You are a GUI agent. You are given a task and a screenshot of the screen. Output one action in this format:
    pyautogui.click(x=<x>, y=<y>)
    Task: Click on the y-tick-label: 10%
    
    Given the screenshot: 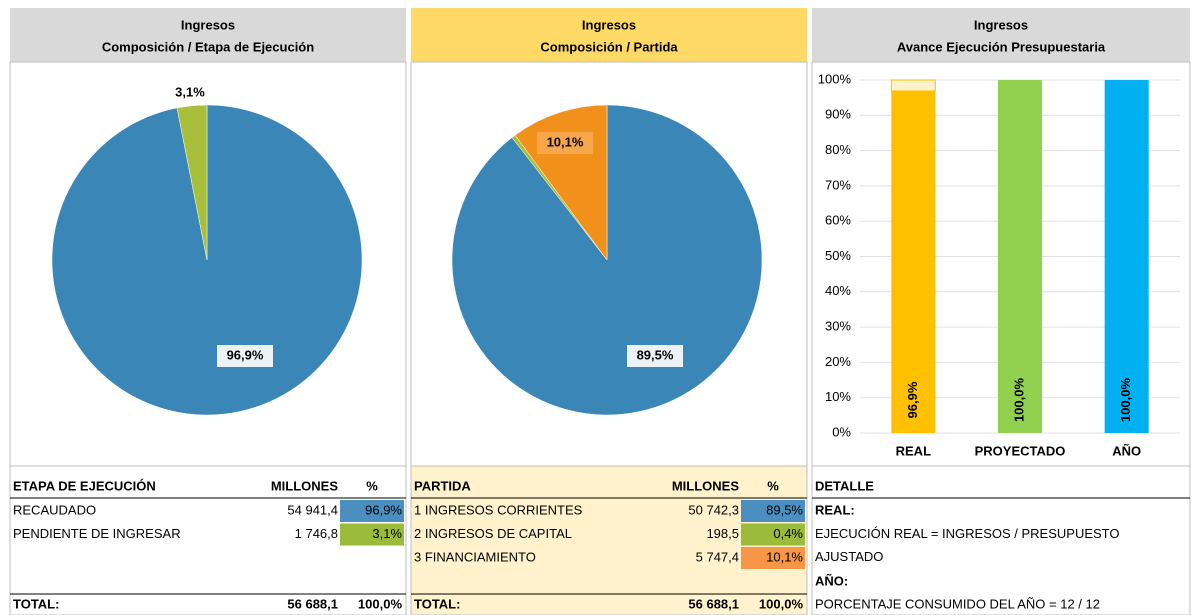 What is the action you would take?
    pyautogui.click(x=838, y=396)
    